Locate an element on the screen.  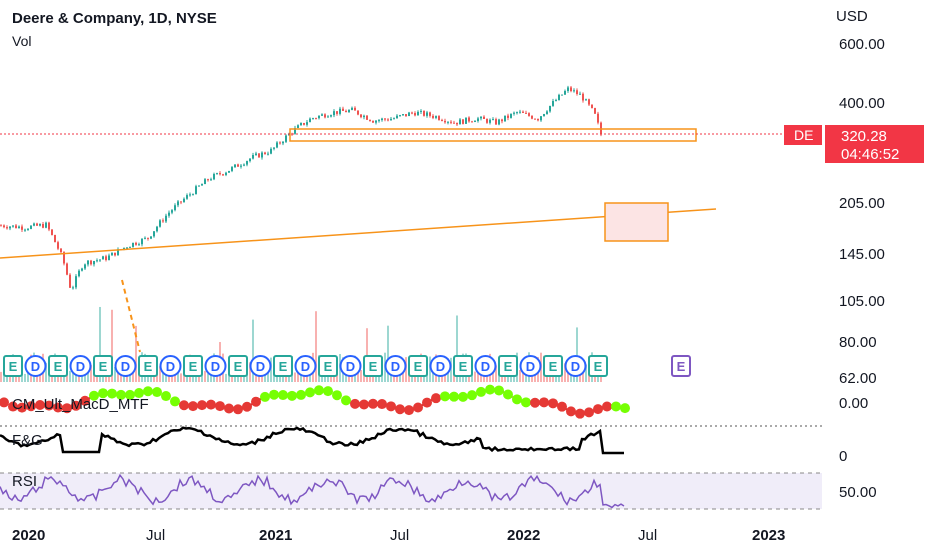
rsi-pane is located at coordinates (312, 491).